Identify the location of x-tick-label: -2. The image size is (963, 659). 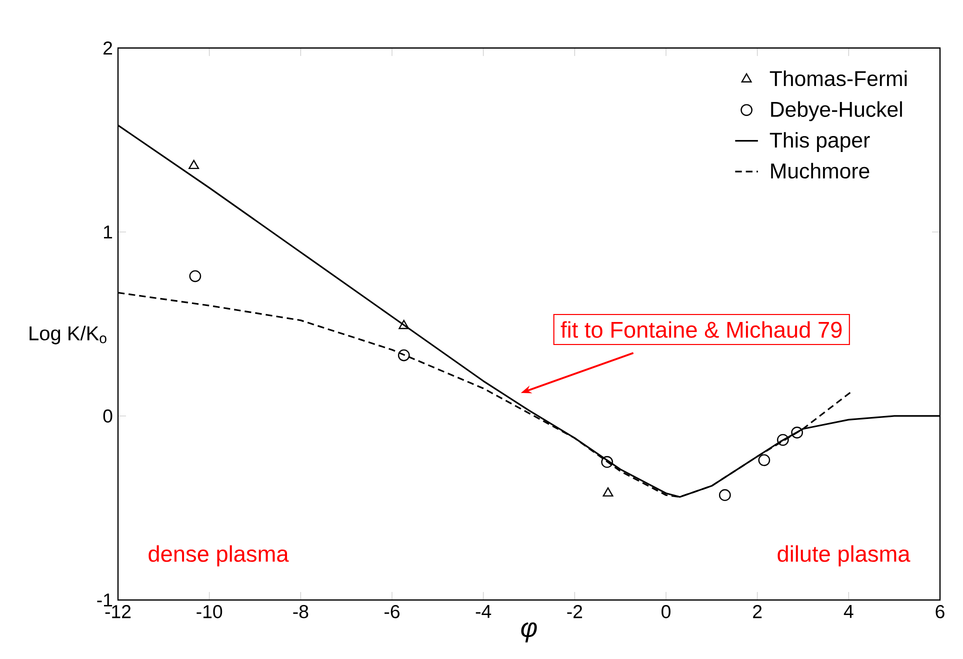
(574, 611).